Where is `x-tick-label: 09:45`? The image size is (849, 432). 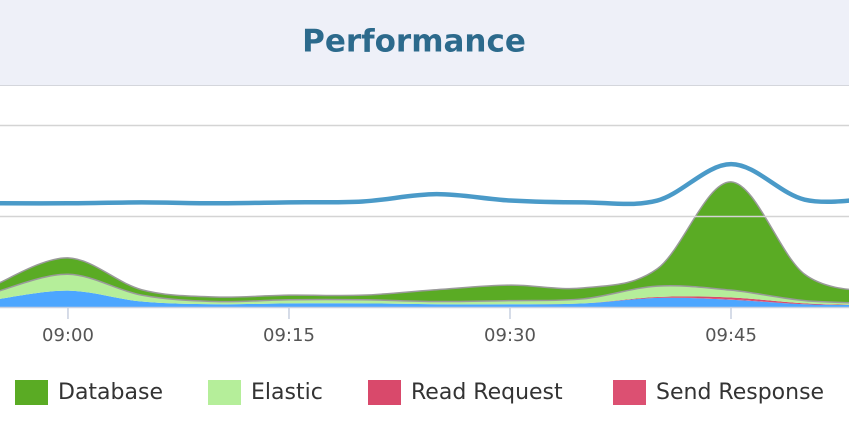
x-tick-label: 09:45 is located at coordinates (731, 335).